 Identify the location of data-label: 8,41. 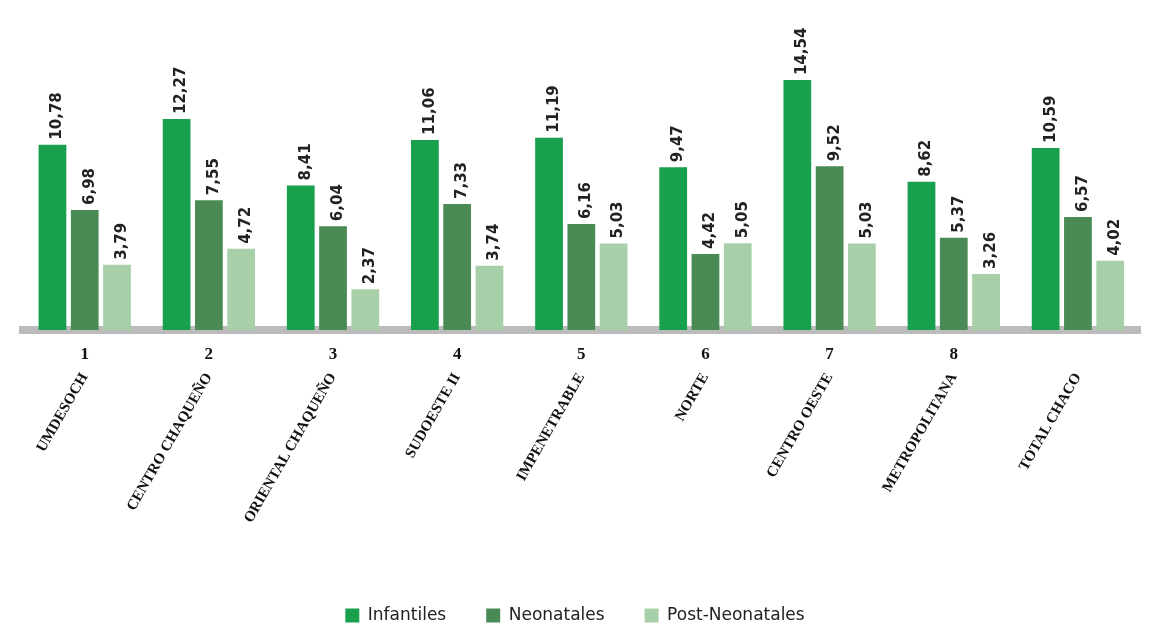
(304, 162).